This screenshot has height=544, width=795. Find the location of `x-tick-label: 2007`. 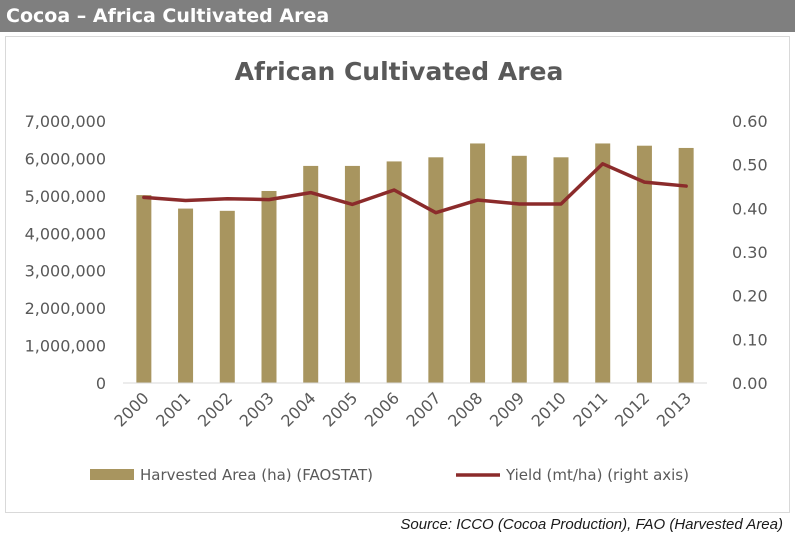

x-tick-label: 2007 is located at coordinates (423, 409).